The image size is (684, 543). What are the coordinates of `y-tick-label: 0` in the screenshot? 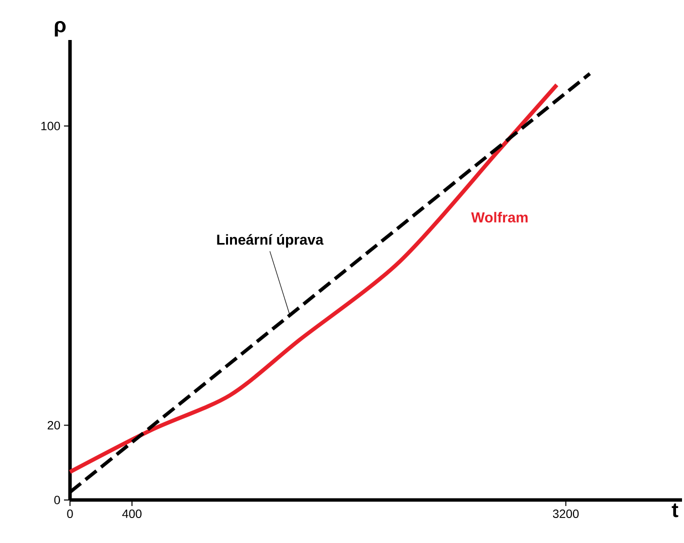 It's located at (57, 500).